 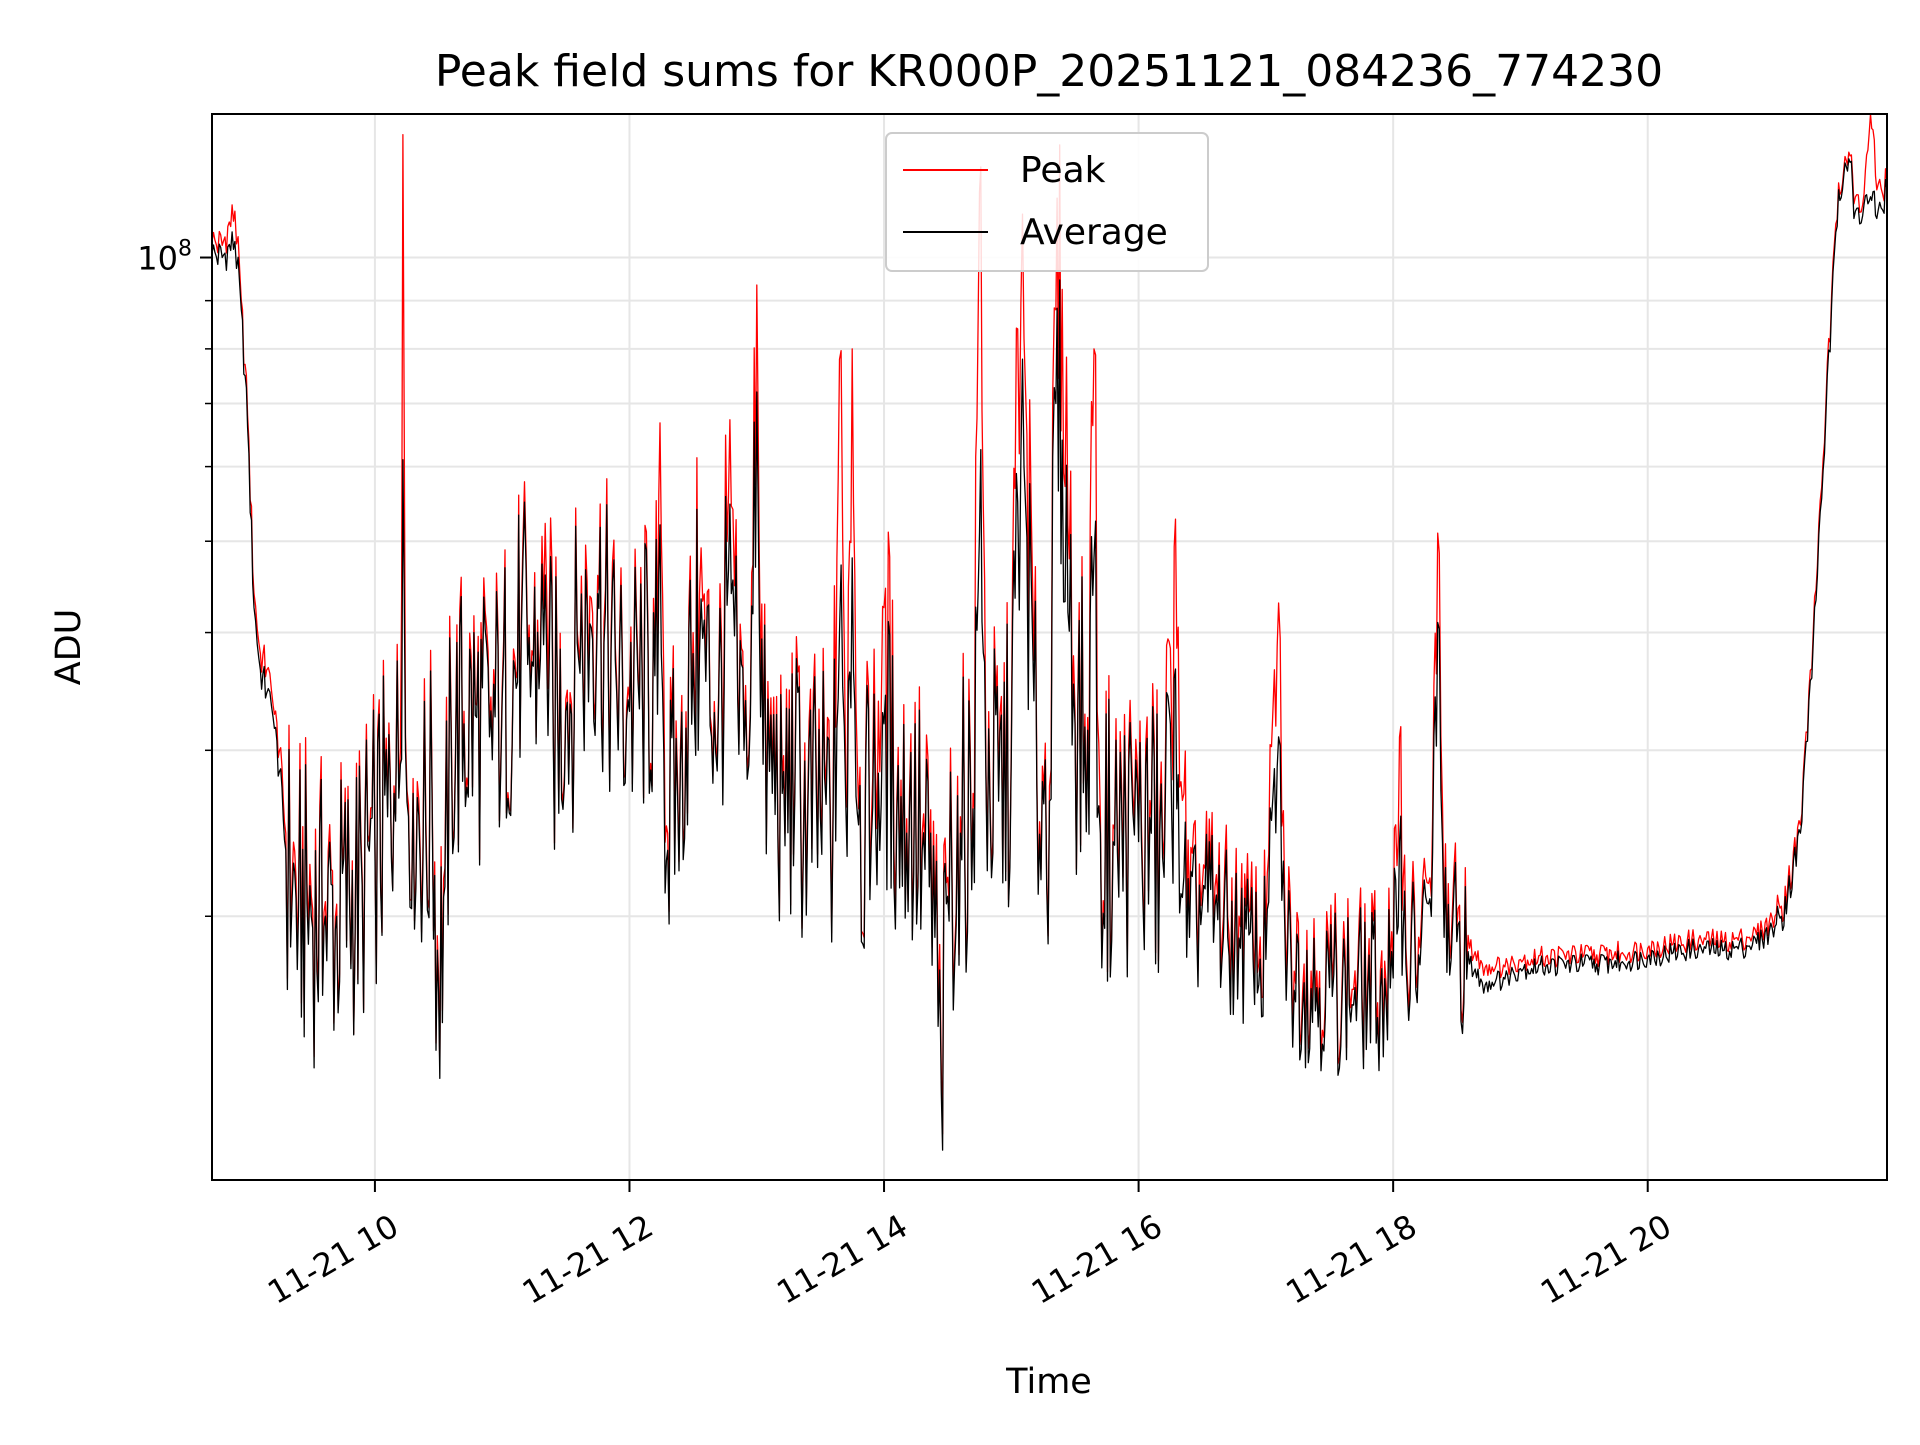 I want to click on y-tick-label-base: 10, so click(x=157, y=259).